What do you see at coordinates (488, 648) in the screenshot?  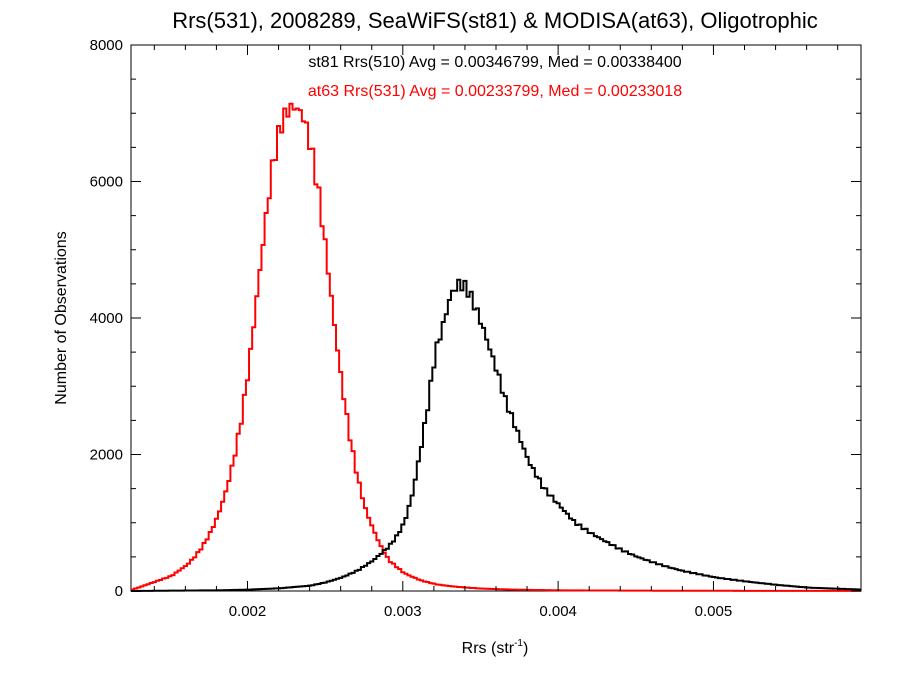 I see `x-axis-label-main: Rrs (str` at bounding box center [488, 648].